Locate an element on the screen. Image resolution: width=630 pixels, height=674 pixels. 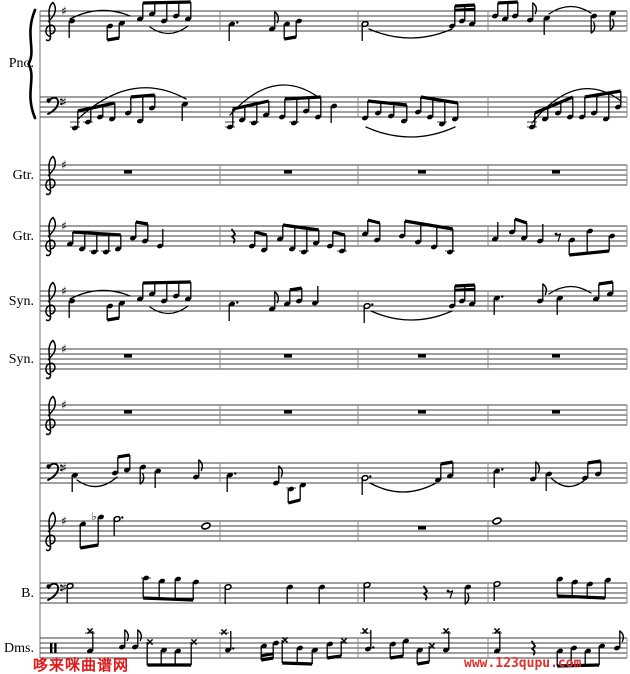
staff-bass-guitar: ♯ is located at coordinates (334, 590).